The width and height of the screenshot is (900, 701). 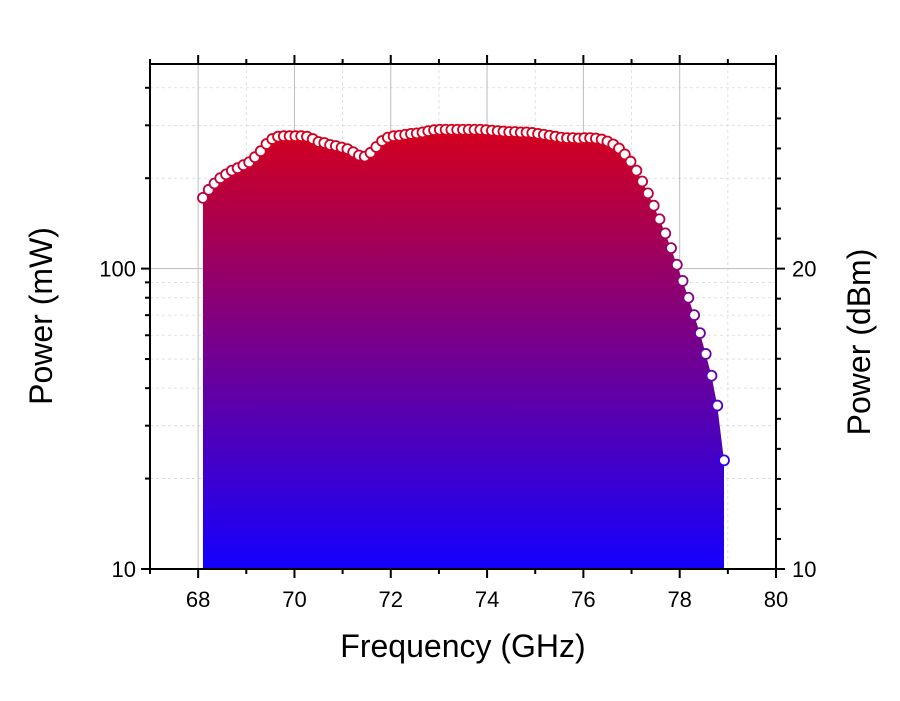 What do you see at coordinates (294, 599) in the screenshot?
I see `x-tick-label: 70` at bounding box center [294, 599].